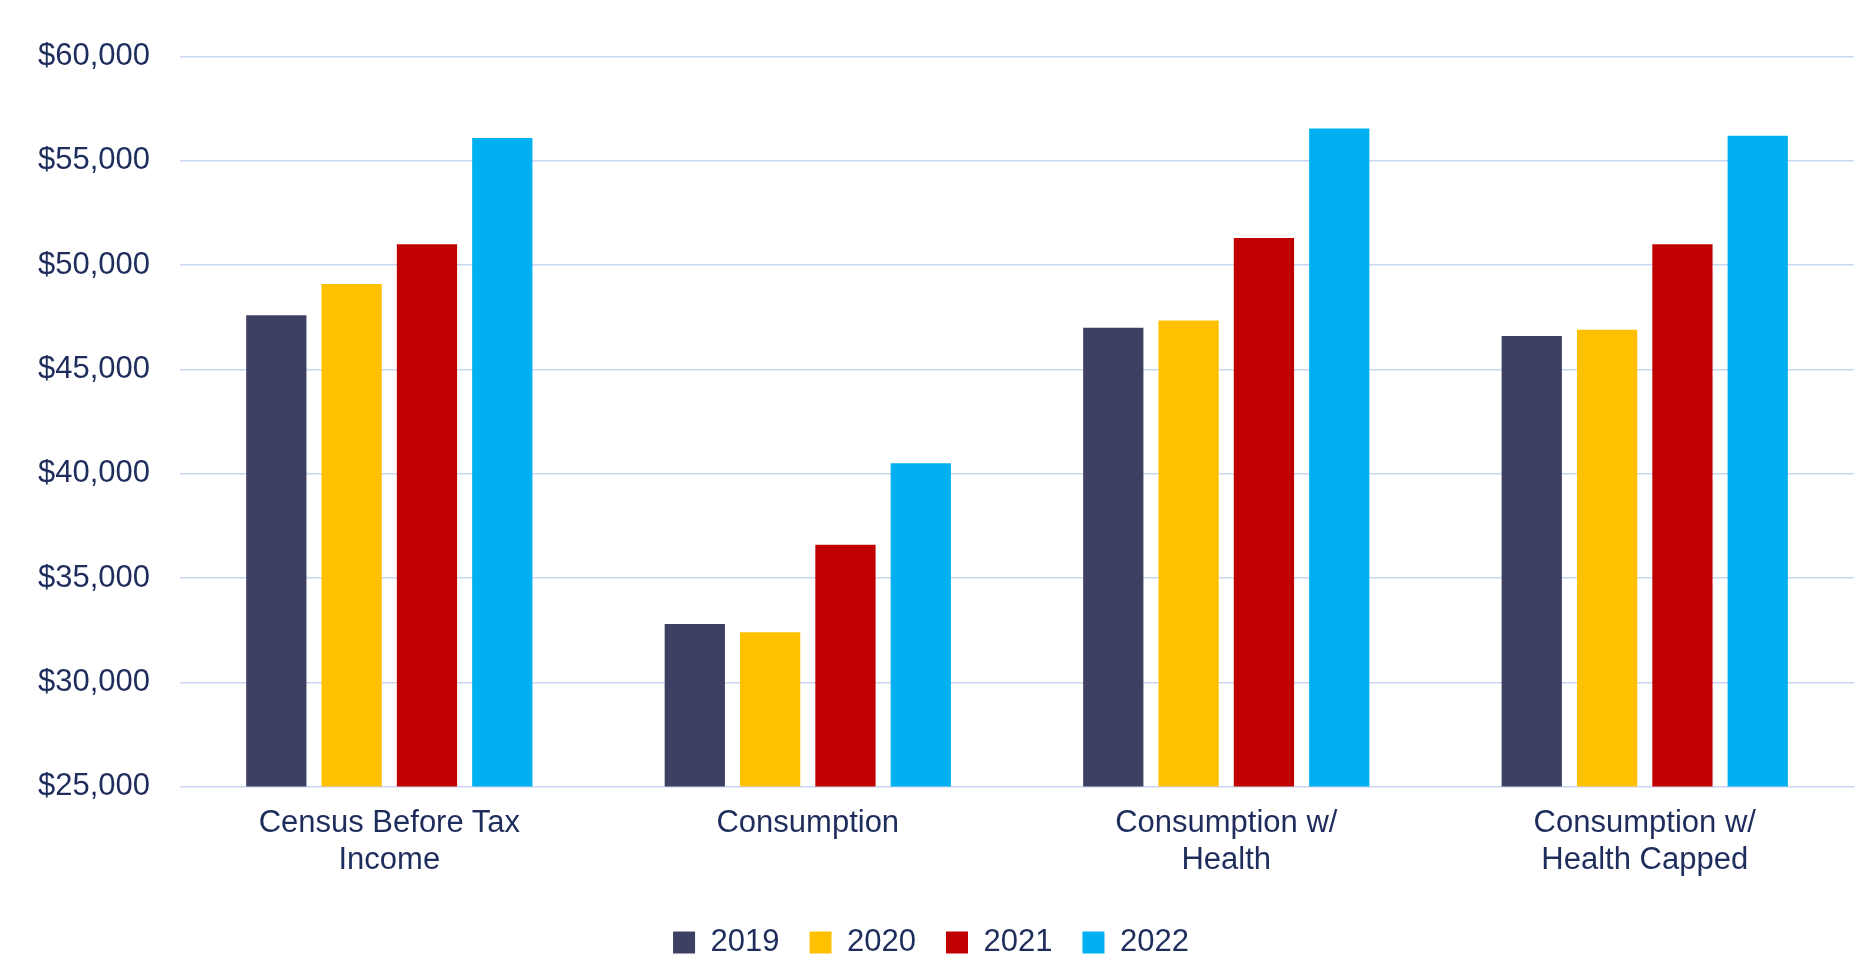 The image size is (1872, 976). I want to click on y-tick-label: $40,000, so click(94, 472).